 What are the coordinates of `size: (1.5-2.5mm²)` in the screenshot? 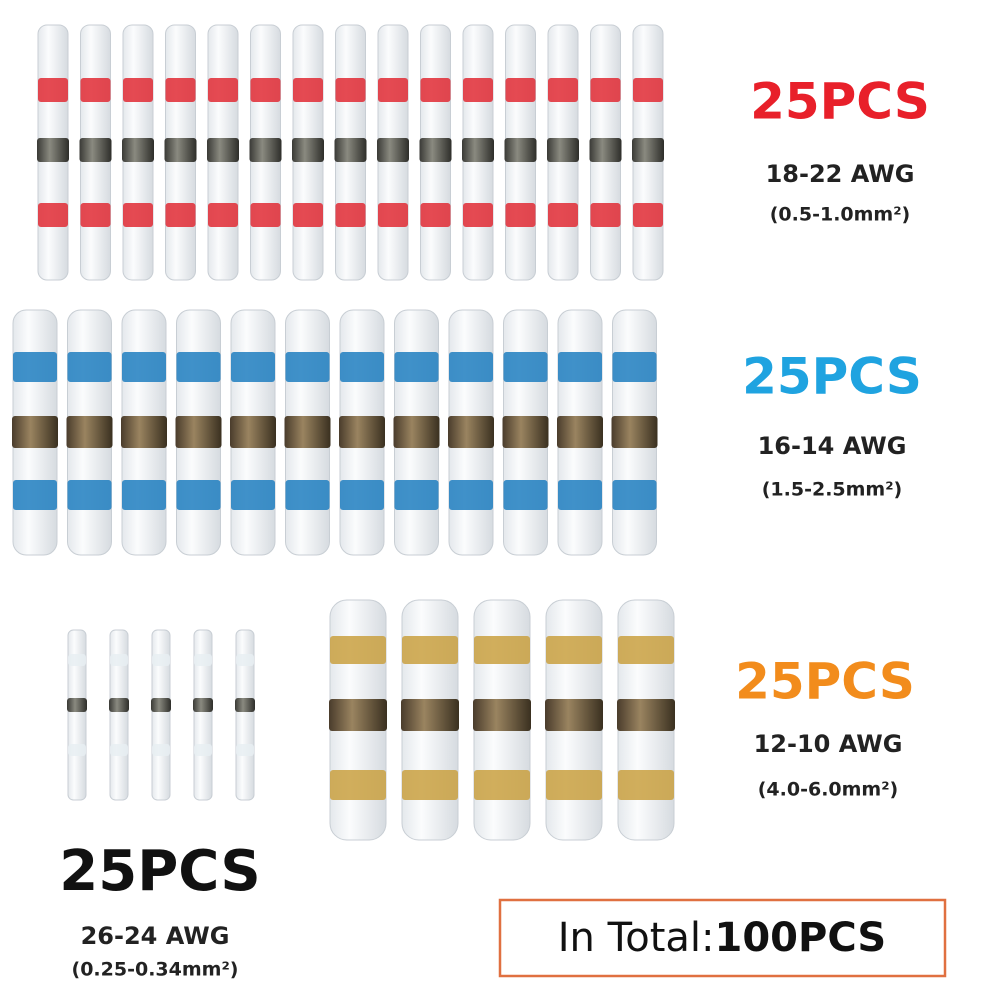 It's located at (832, 490).